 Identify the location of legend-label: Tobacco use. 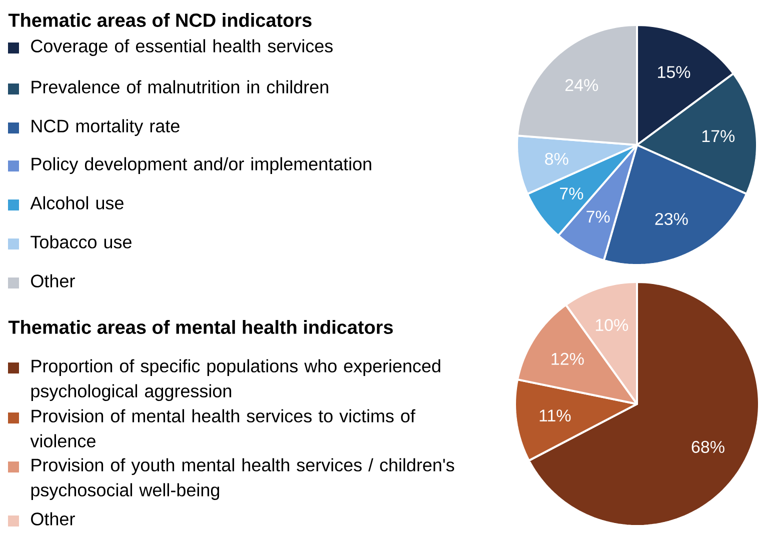
(81, 241).